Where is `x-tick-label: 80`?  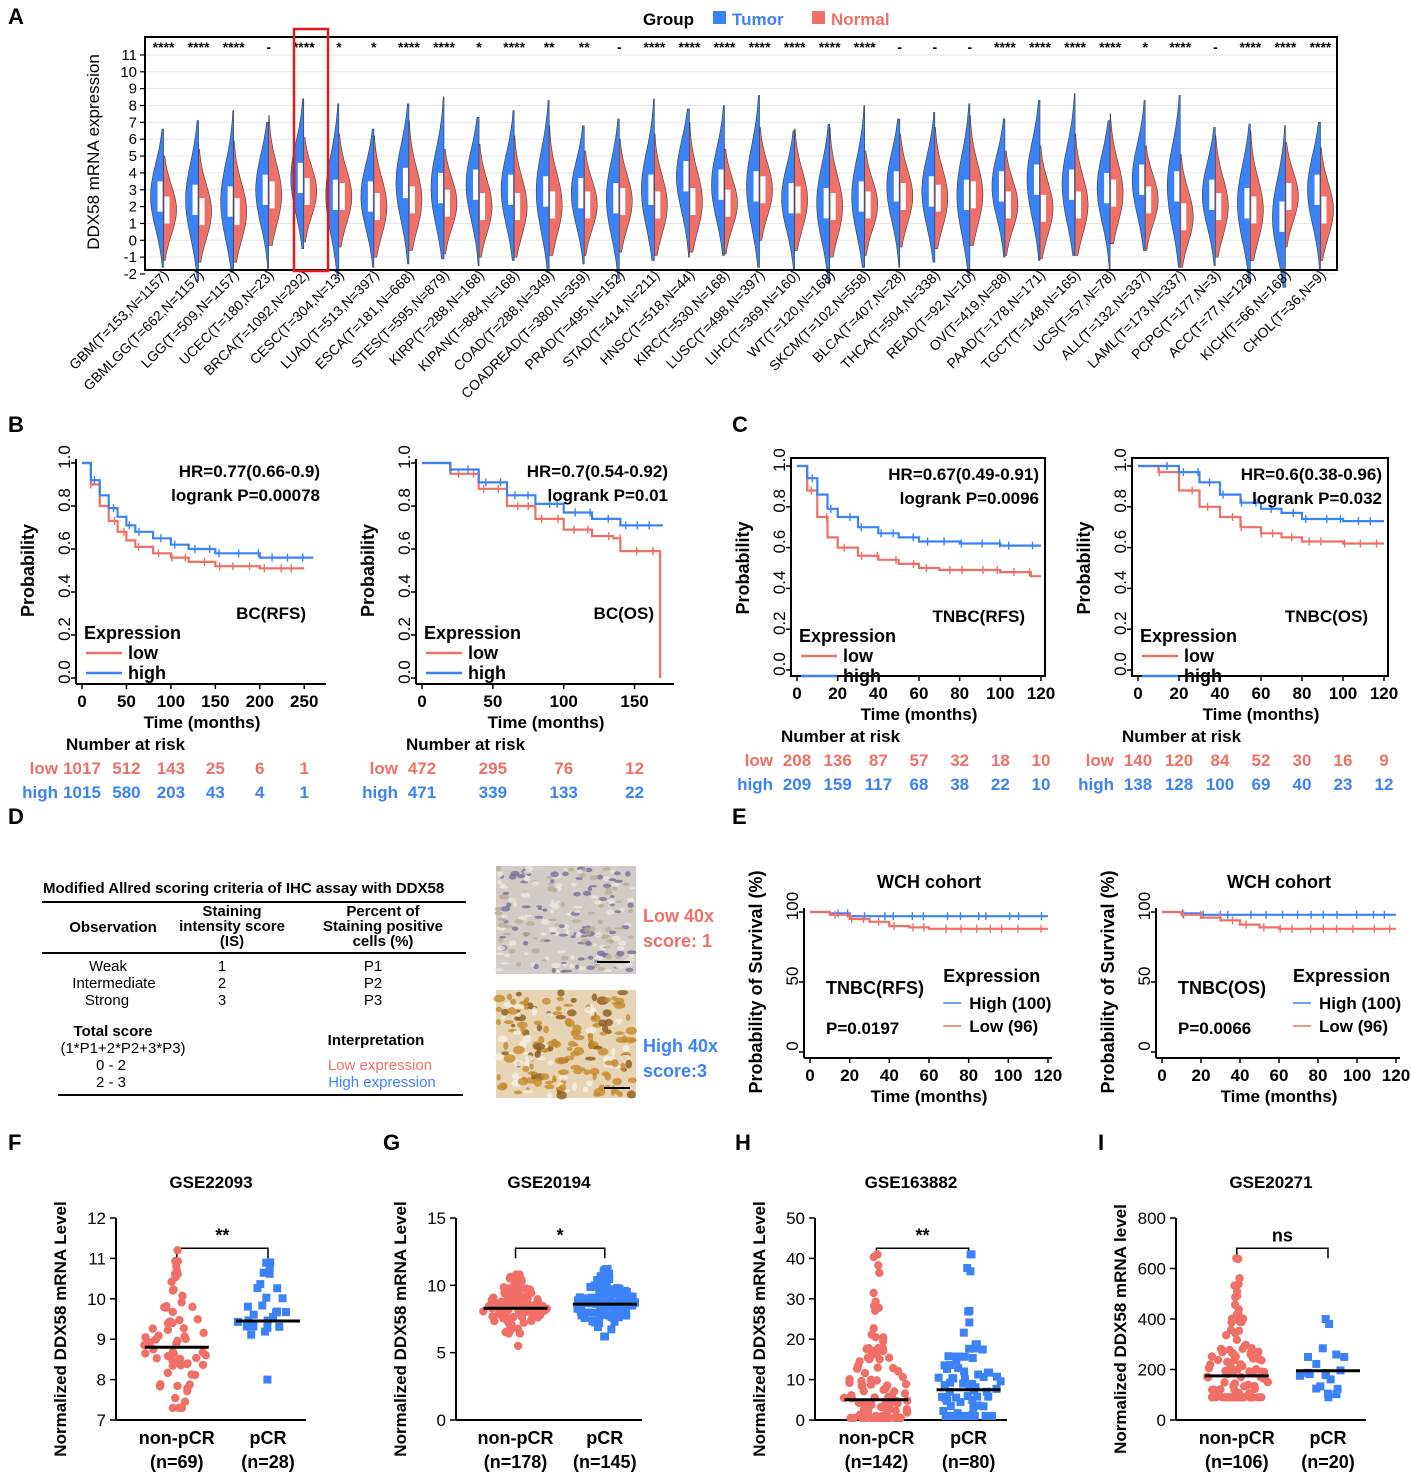 x-tick-label: 80 is located at coordinates (1302, 693).